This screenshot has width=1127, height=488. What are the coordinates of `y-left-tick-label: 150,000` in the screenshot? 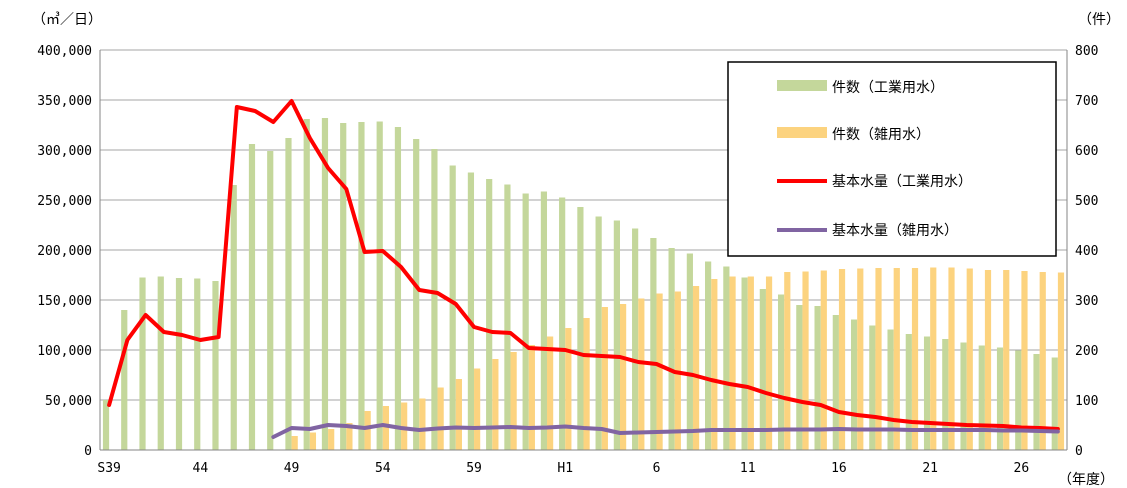 It's located at (64, 301).